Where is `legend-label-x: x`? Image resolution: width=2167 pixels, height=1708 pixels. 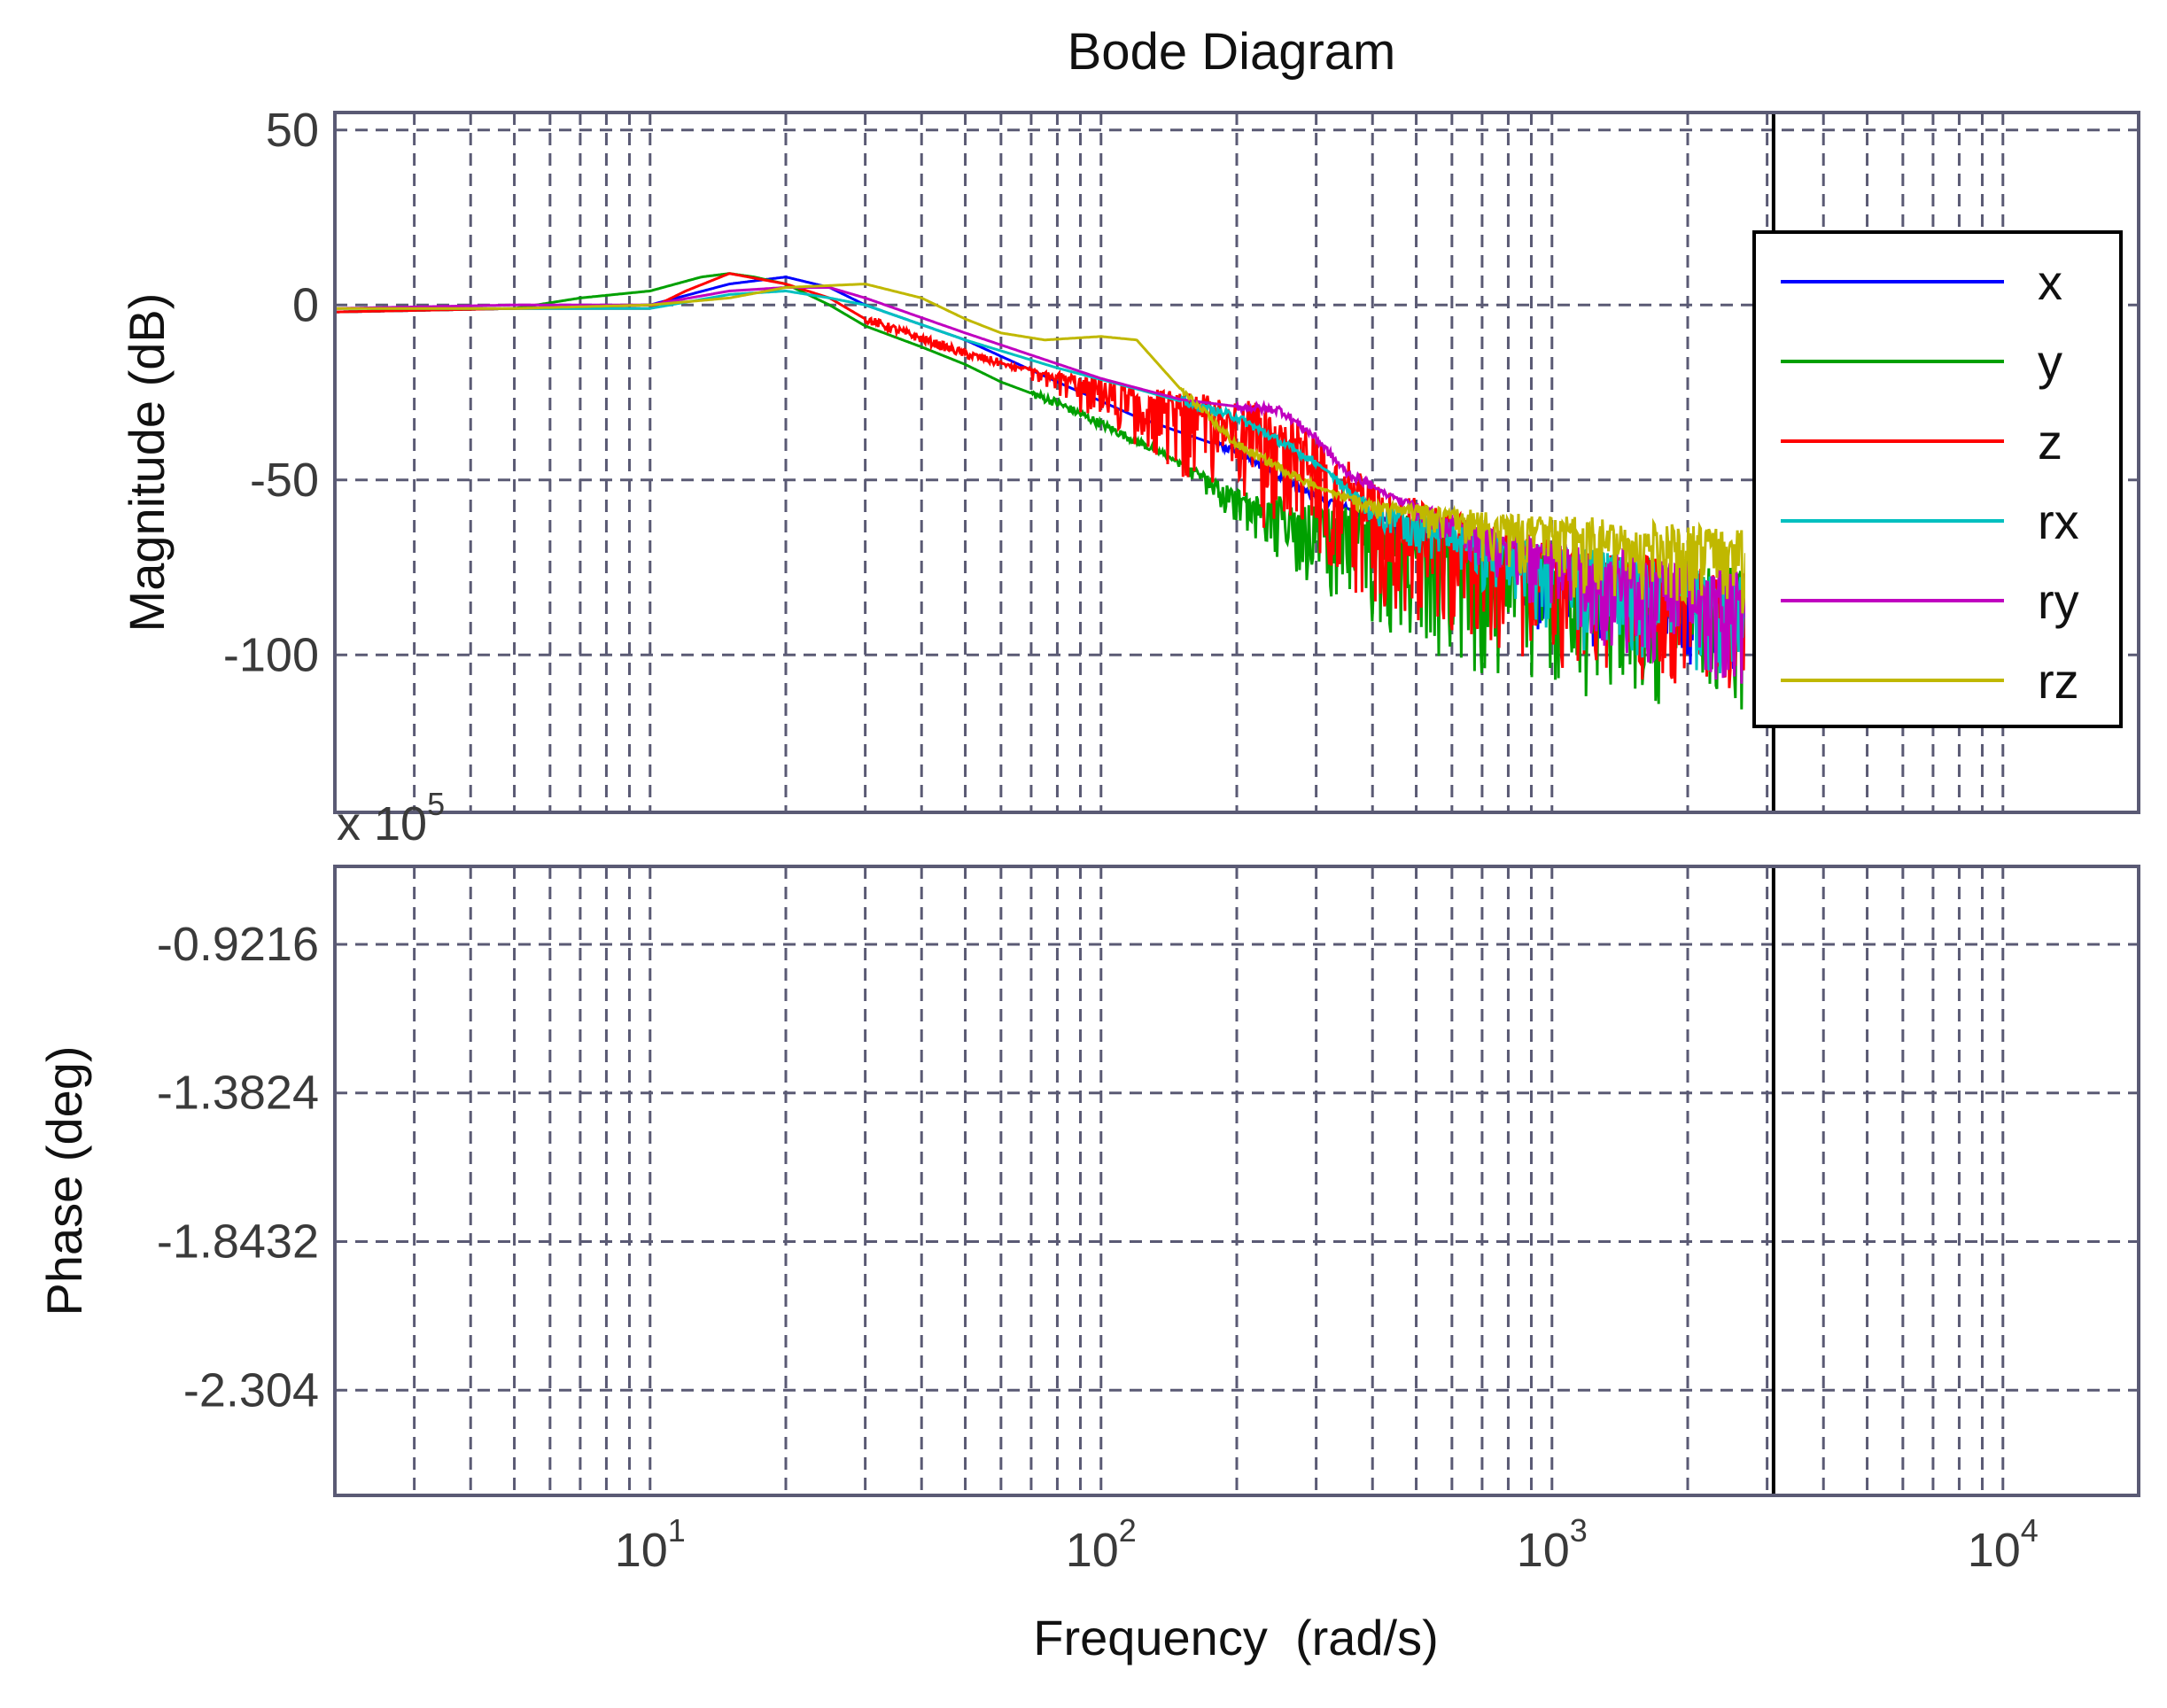 legend-label-x: x is located at coordinates (2050, 282).